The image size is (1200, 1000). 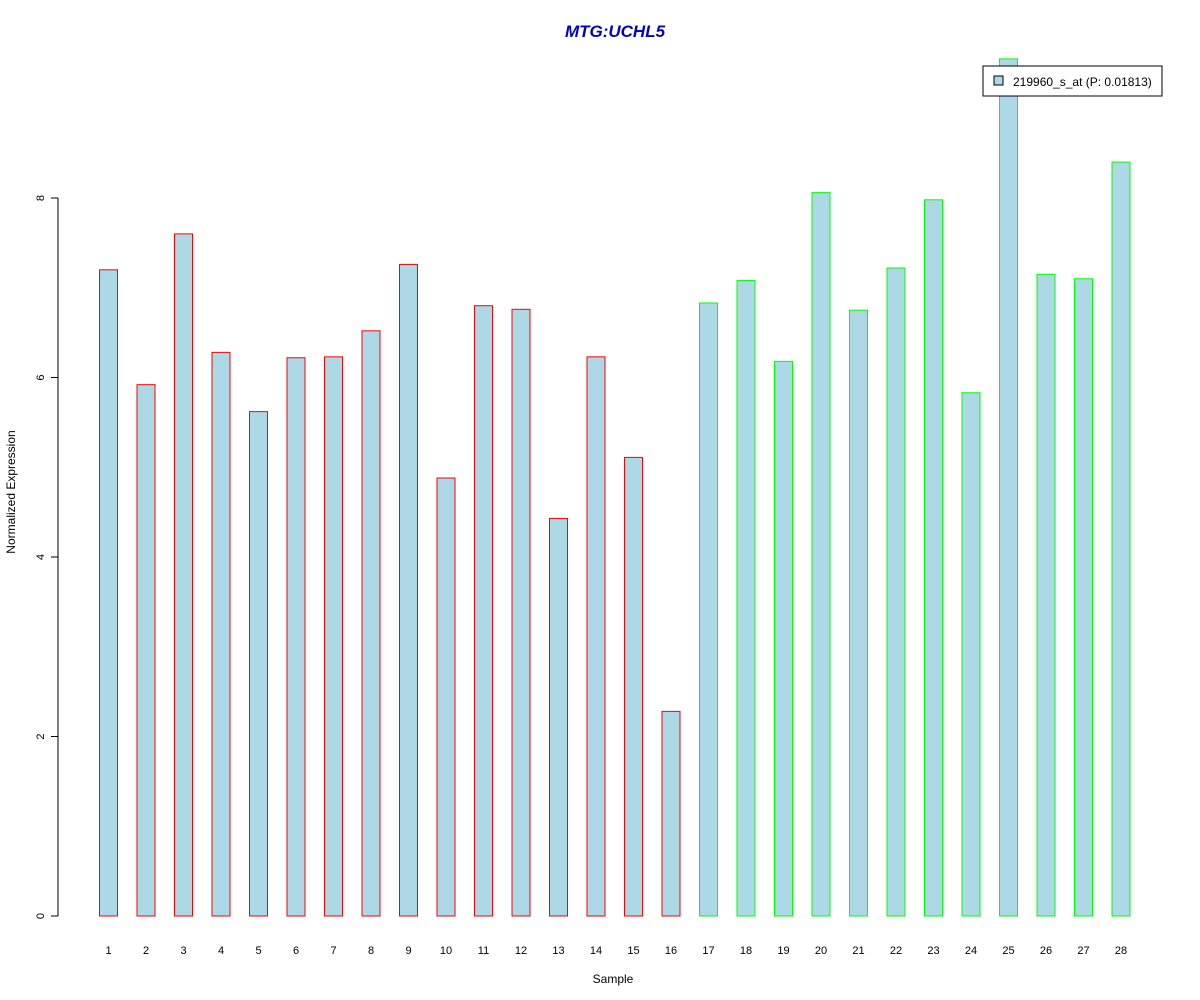 What do you see at coordinates (971, 951) in the screenshot?
I see `x-tick-label: 24` at bounding box center [971, 951].